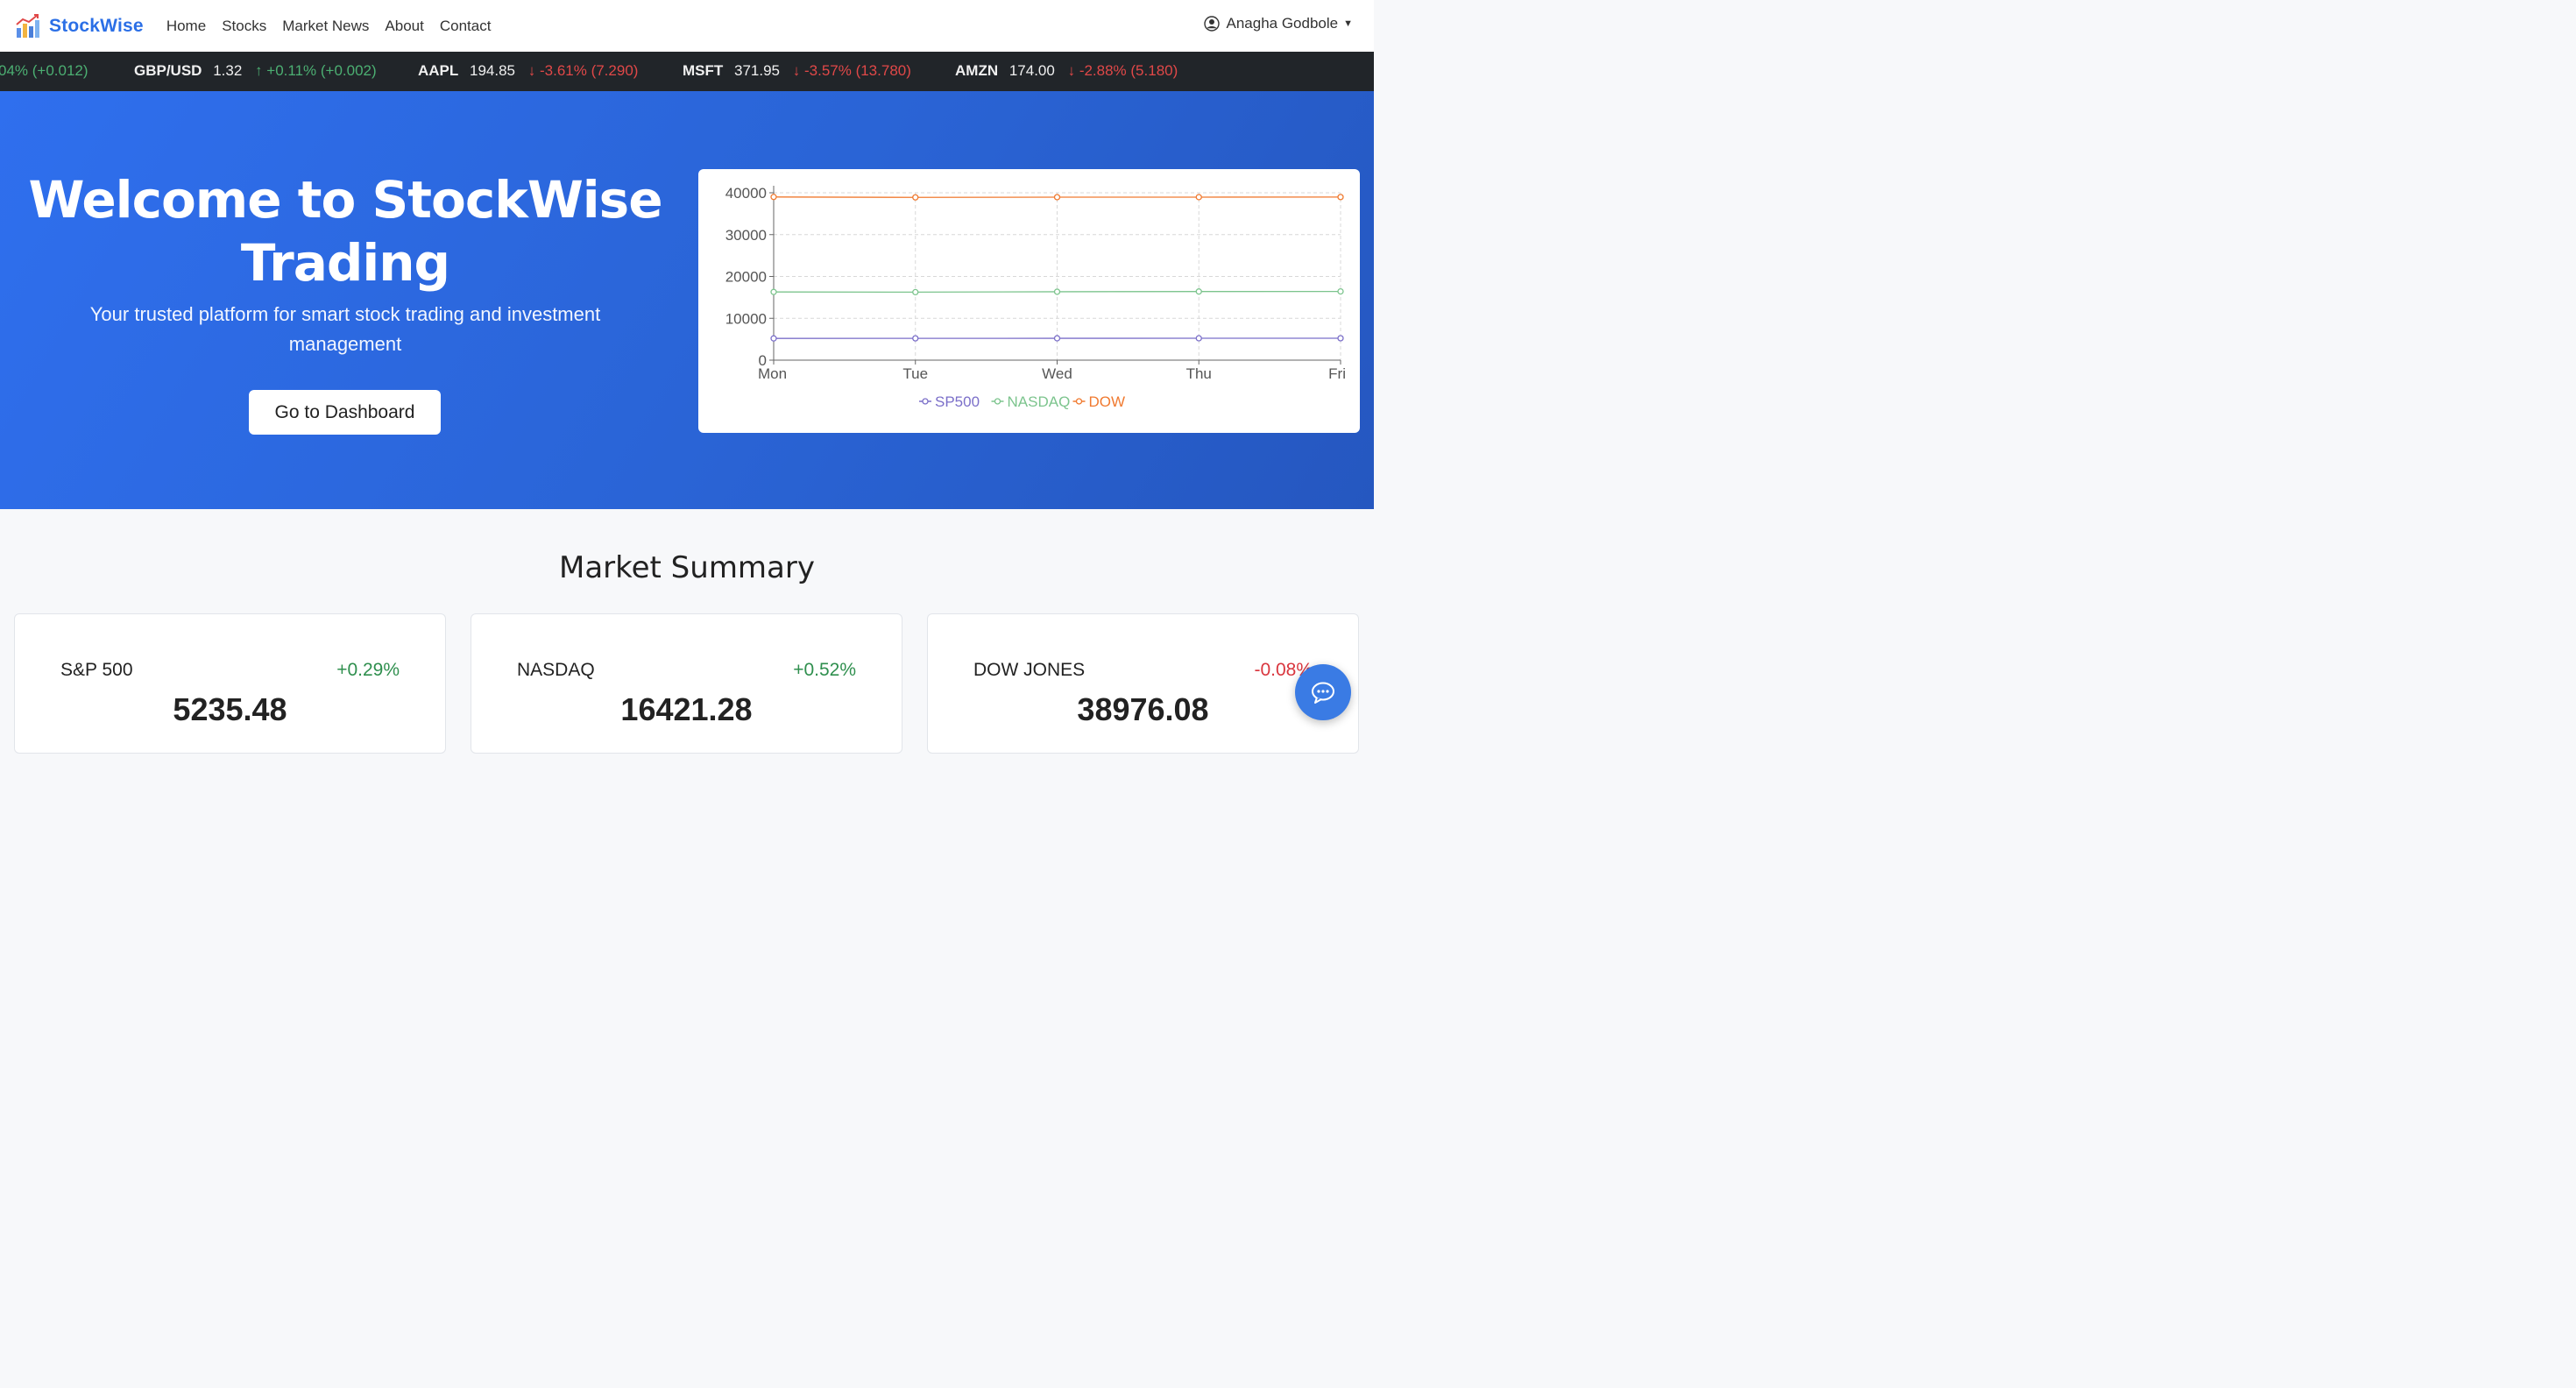 This screenshot has width=2576, height=1388. I want to click on x-tick-label: Thu, so click(1199, 374).